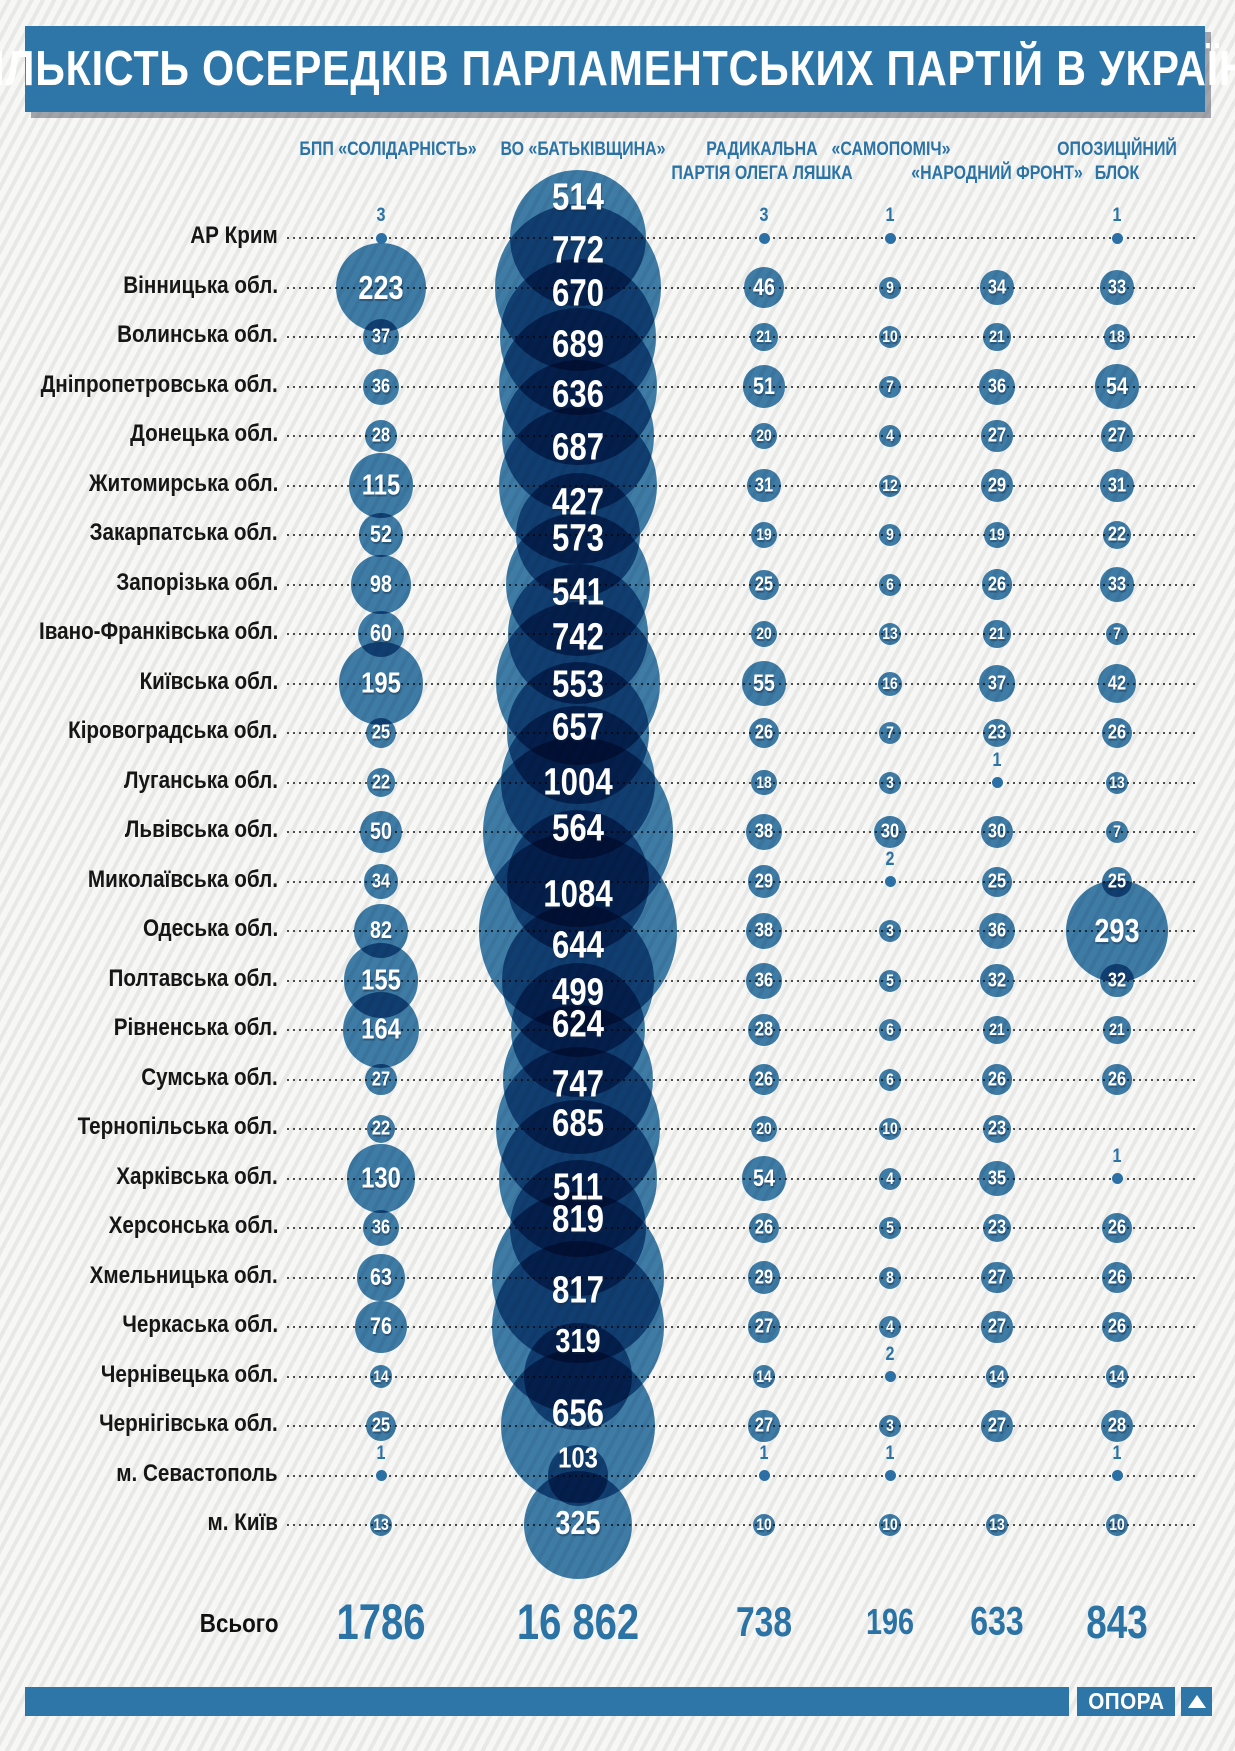 This screenshot has height=1751, width=1235. What do you see at coordinates (764, 1621) in the screenshot?
I see `party-total-rpl: 738` at bounding box center [764, 1621].